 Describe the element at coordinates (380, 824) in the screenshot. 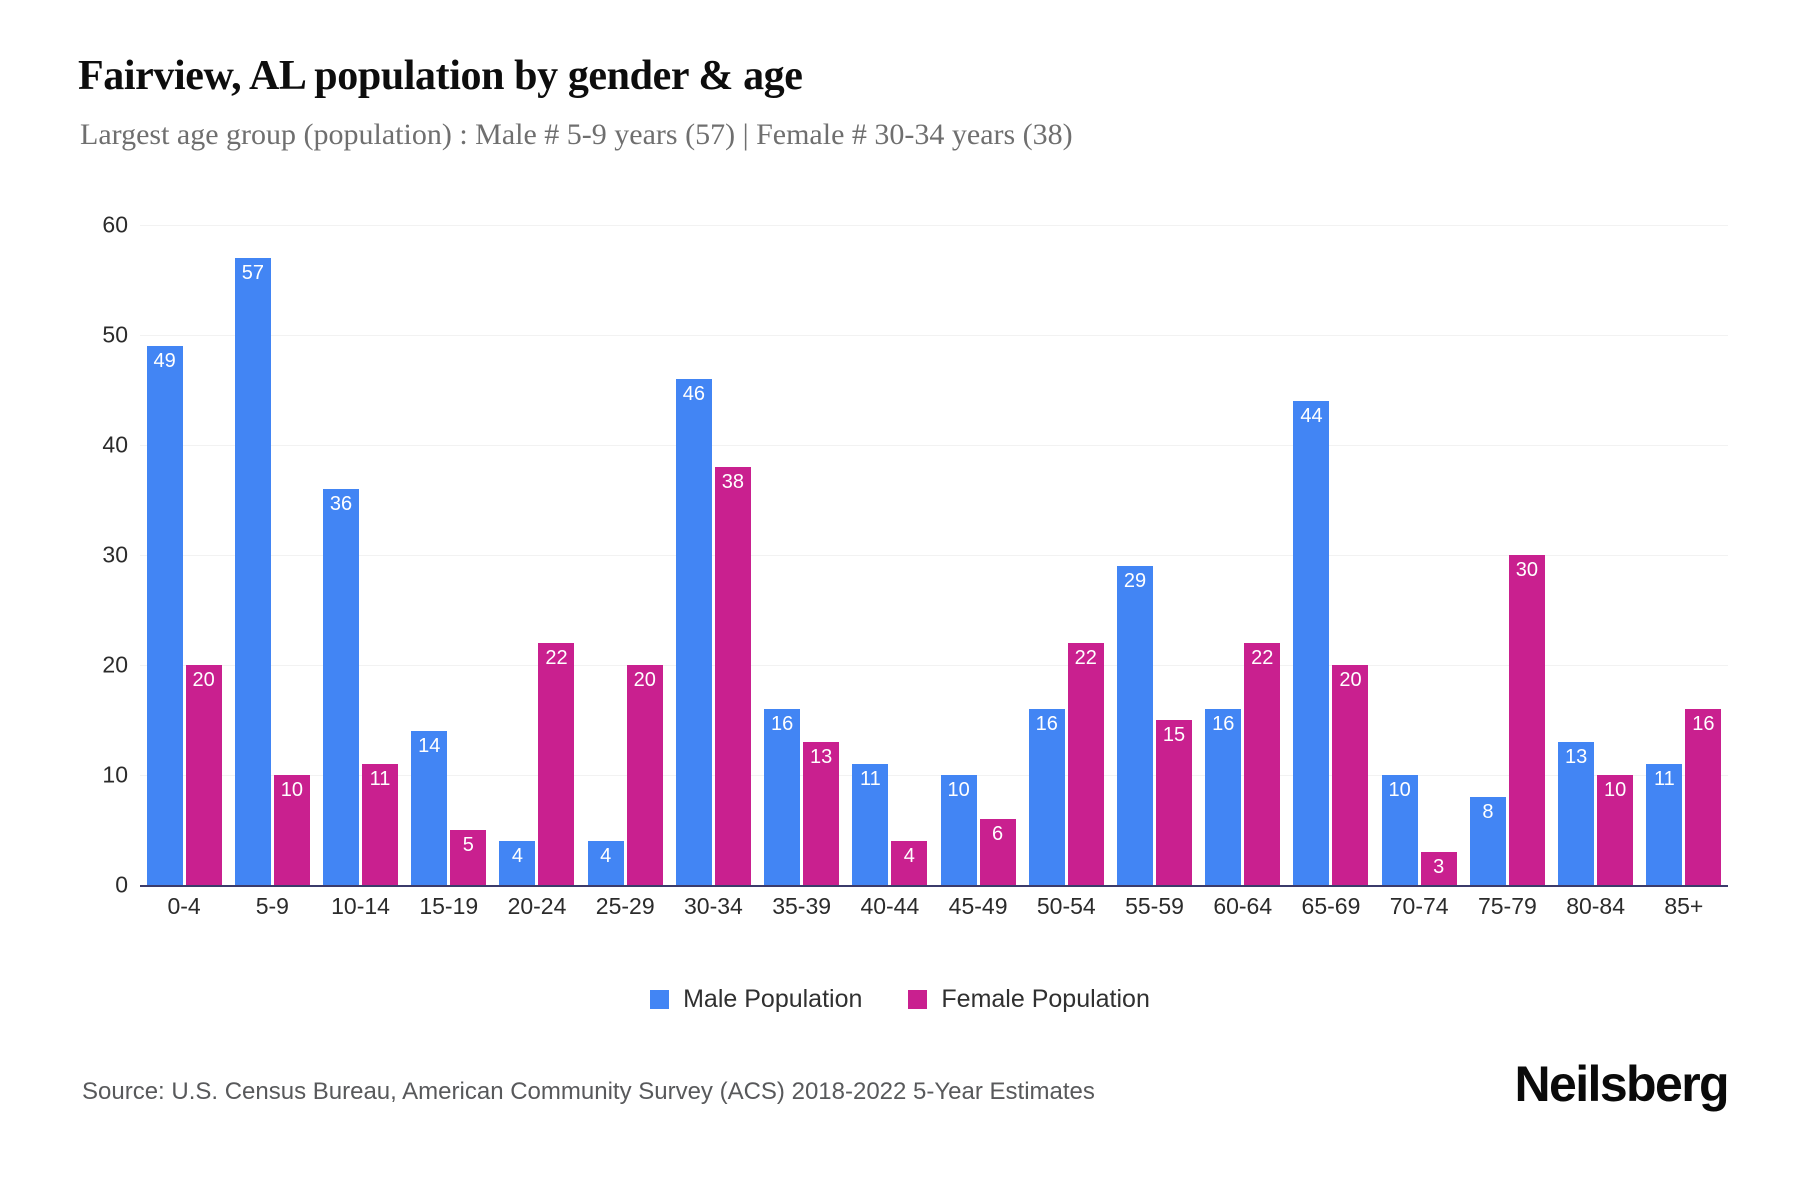

I see `bar-female: 11` at that location.